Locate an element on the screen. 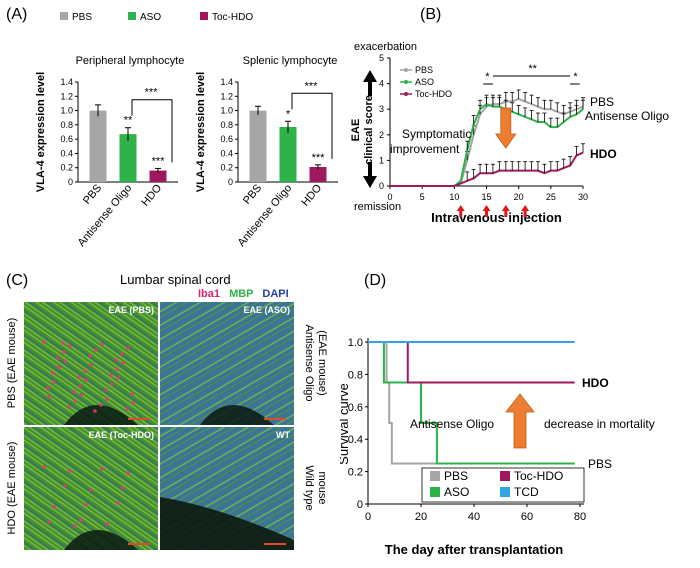 This screenshot has width=700, height=568. category-label: Antisense Oligo is located at coordinates (105, 215).